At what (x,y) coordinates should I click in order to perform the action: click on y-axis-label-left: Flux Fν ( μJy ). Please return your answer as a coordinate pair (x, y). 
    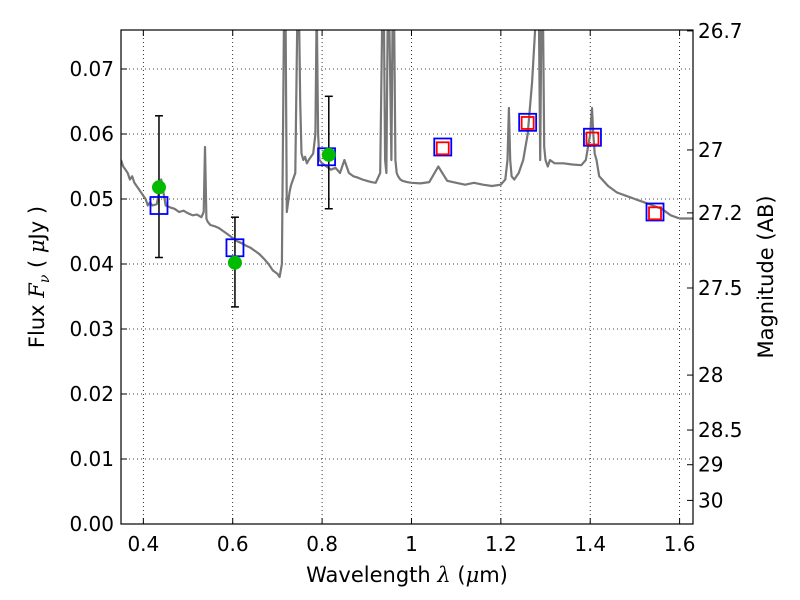
    Looking at the image, I should click on (39, 277).